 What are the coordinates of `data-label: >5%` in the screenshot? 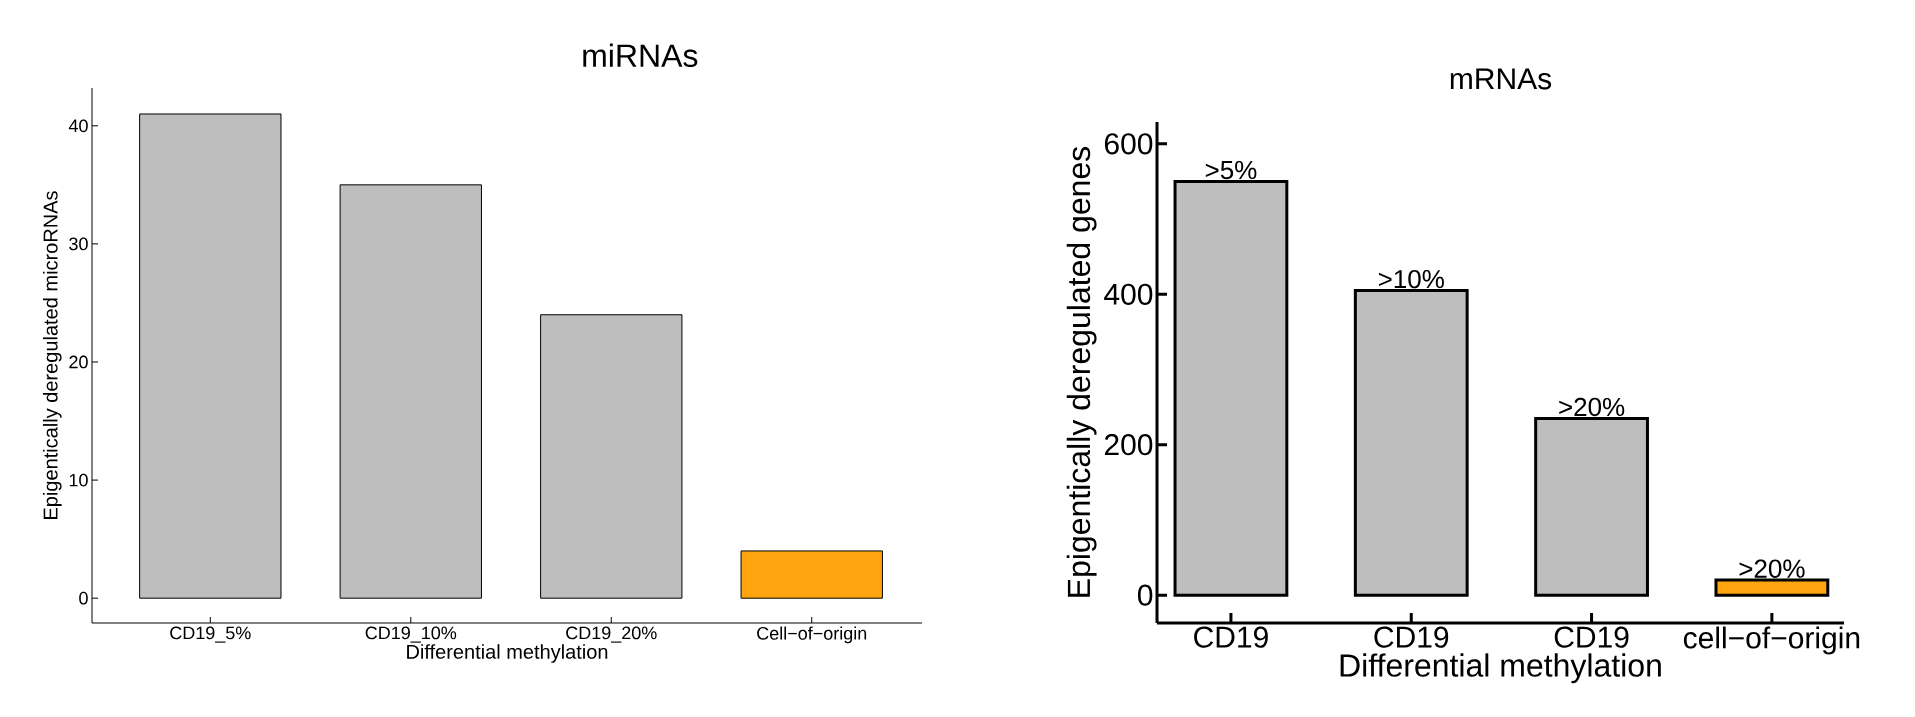 It's located at (1231, 170).